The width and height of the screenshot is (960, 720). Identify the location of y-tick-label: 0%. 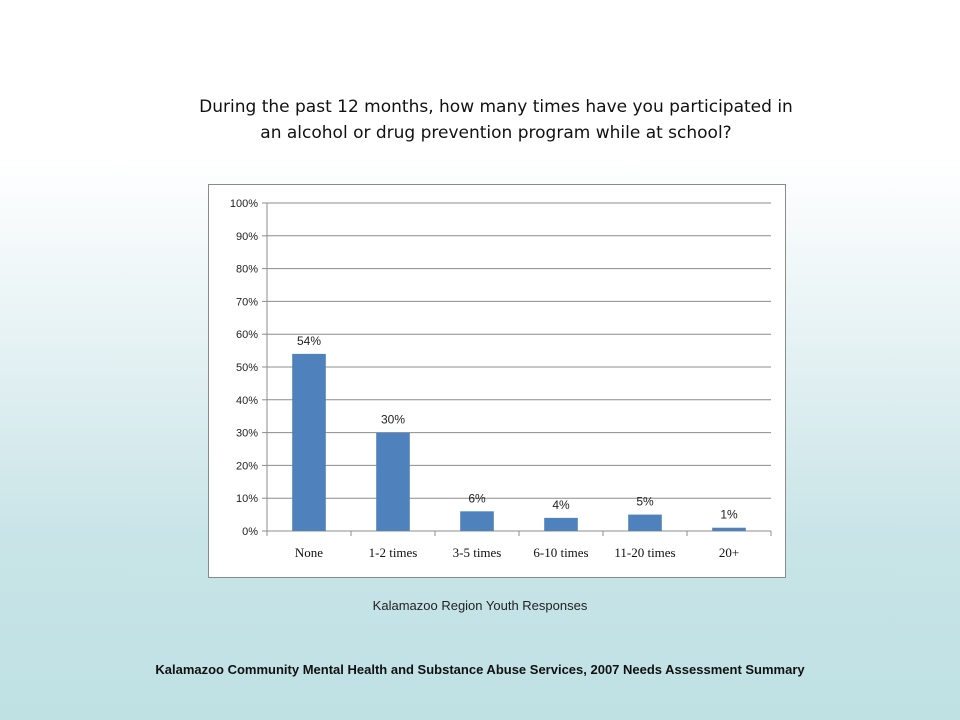
(250, 532).